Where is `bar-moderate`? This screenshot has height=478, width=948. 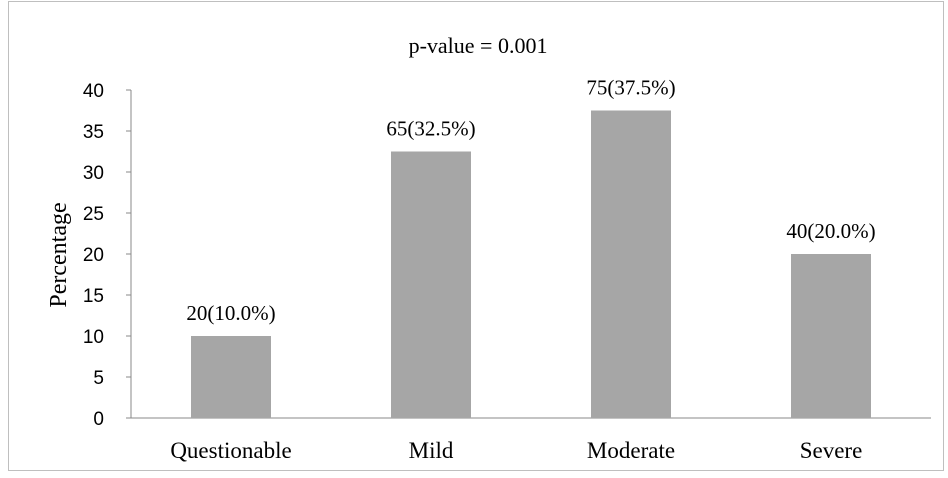
bar-moderate is located at coordinates (631, 264).